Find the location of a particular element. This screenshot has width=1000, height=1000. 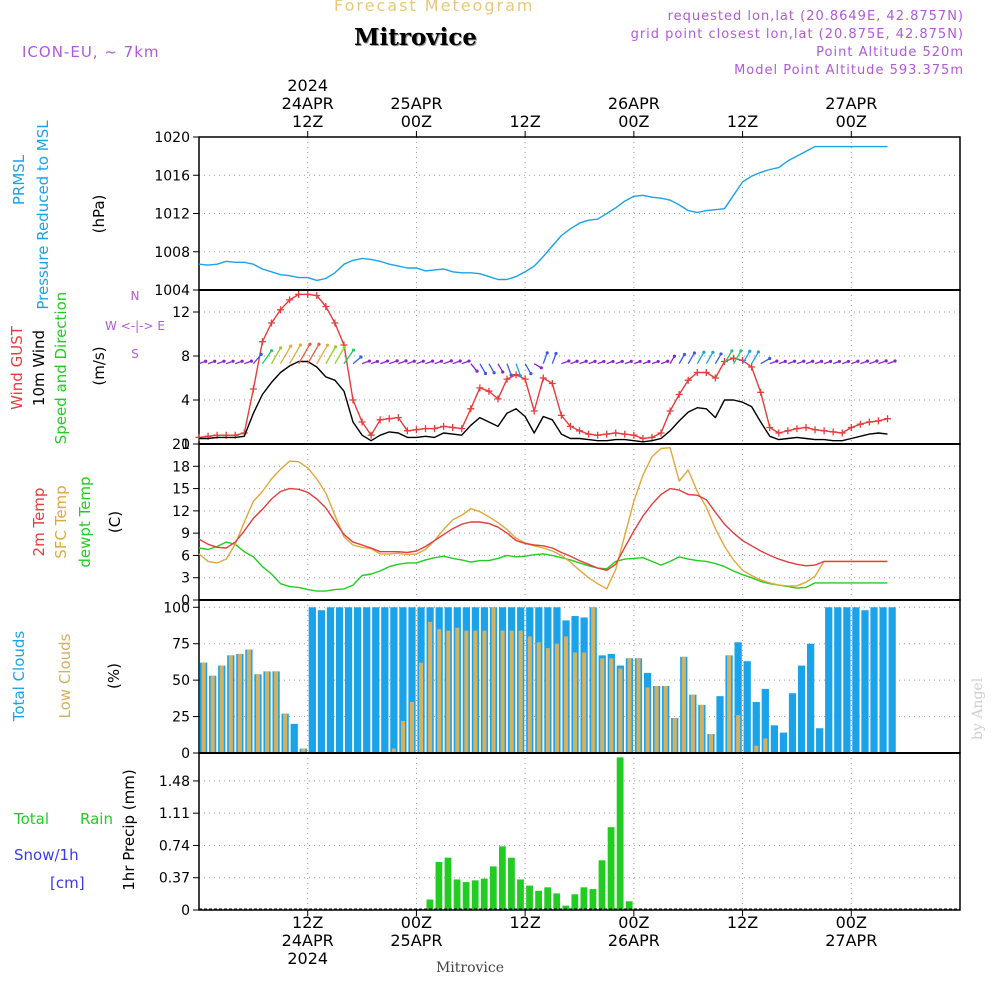

compass-west-east: W <-|-> E is located at coordinates (135, 326).